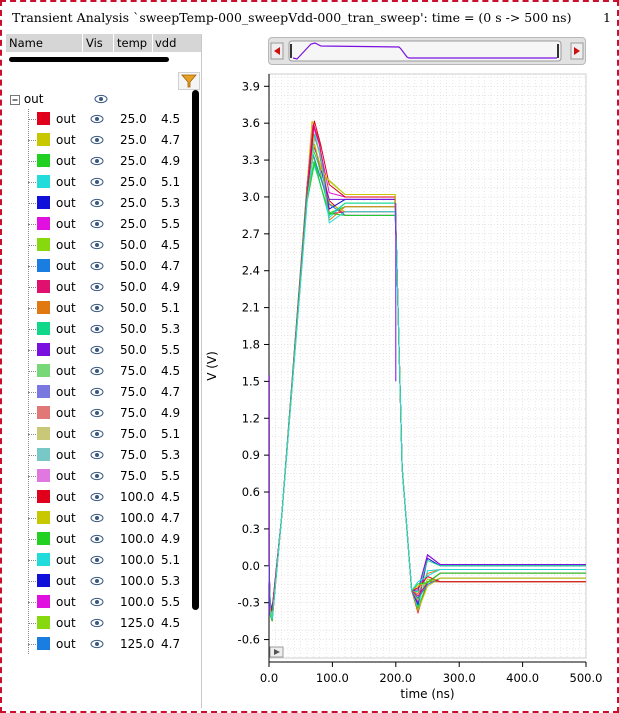 This screenshot has height=713, width=619. What do you see at coordinates (607, 17) in the screenshot?
I see `corner-number: 1` at bounding box center [607, 17].